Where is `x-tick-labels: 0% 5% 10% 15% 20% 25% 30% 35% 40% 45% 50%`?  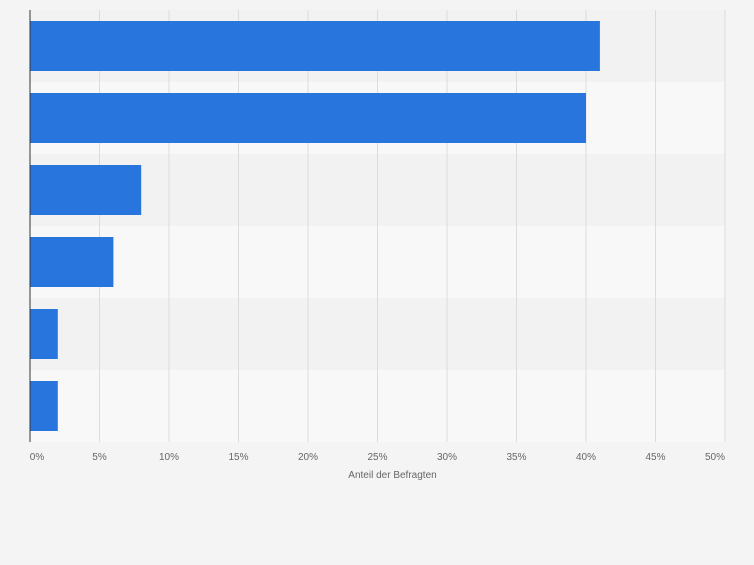 x-tick-labels: 0% 5% 10% 15% 20% 25% 30% 35% 40% 45% 50% is located at coordinates (377, 457).